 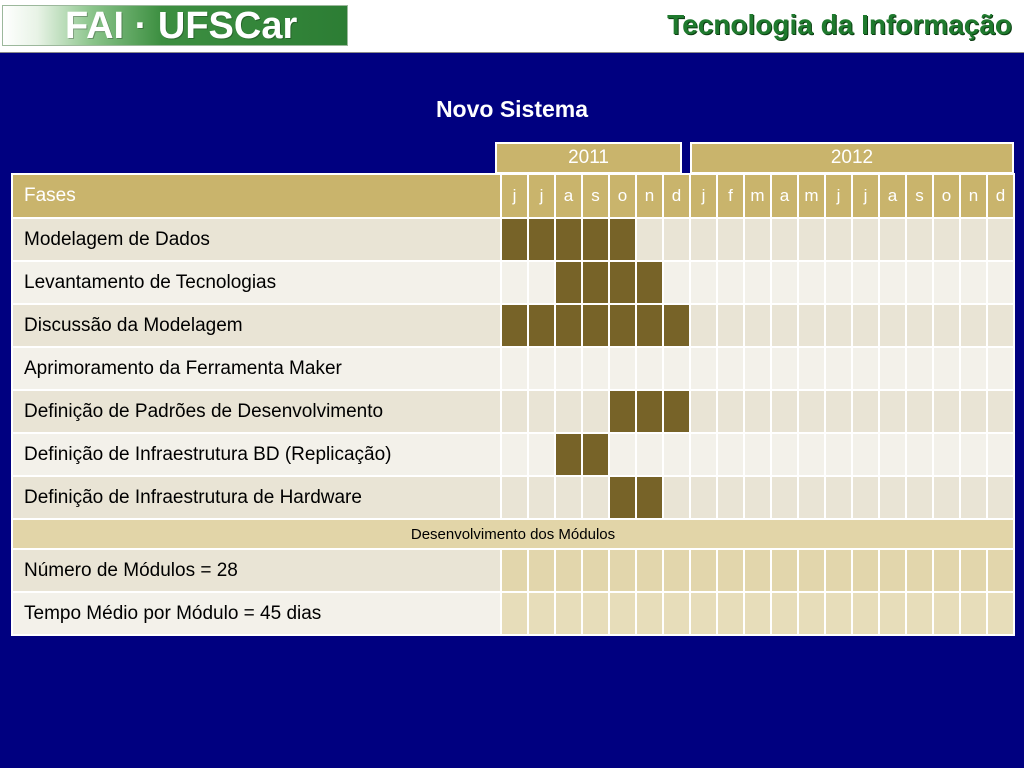 I want to click on month-header: d, so click(x=676, y=196).